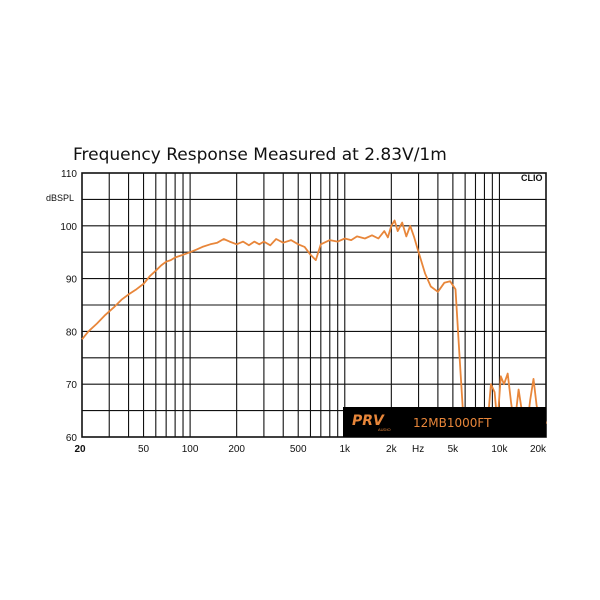  What do you see at coordinates (68, 227) in the screenshot?
I see `y-tick-label: 100` at bounding box center [68, 227].